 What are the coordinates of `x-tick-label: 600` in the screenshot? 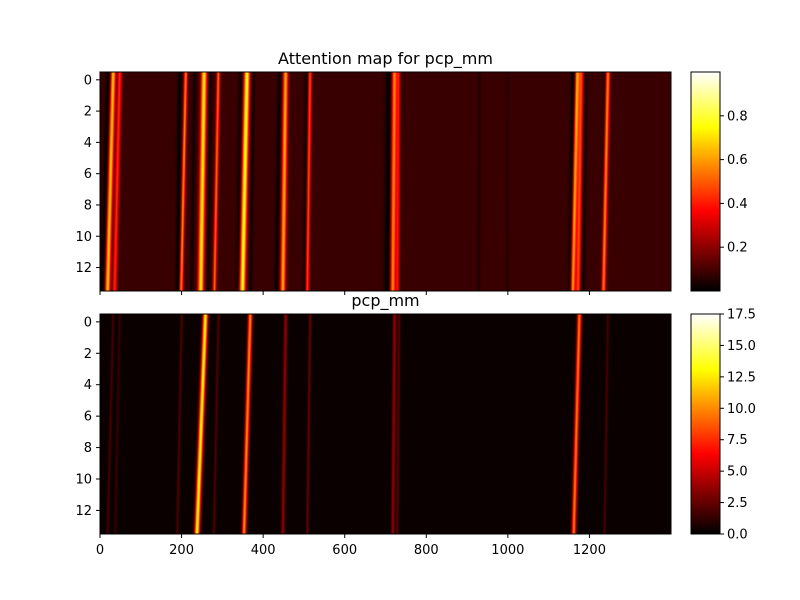 It's located at (344, 550).